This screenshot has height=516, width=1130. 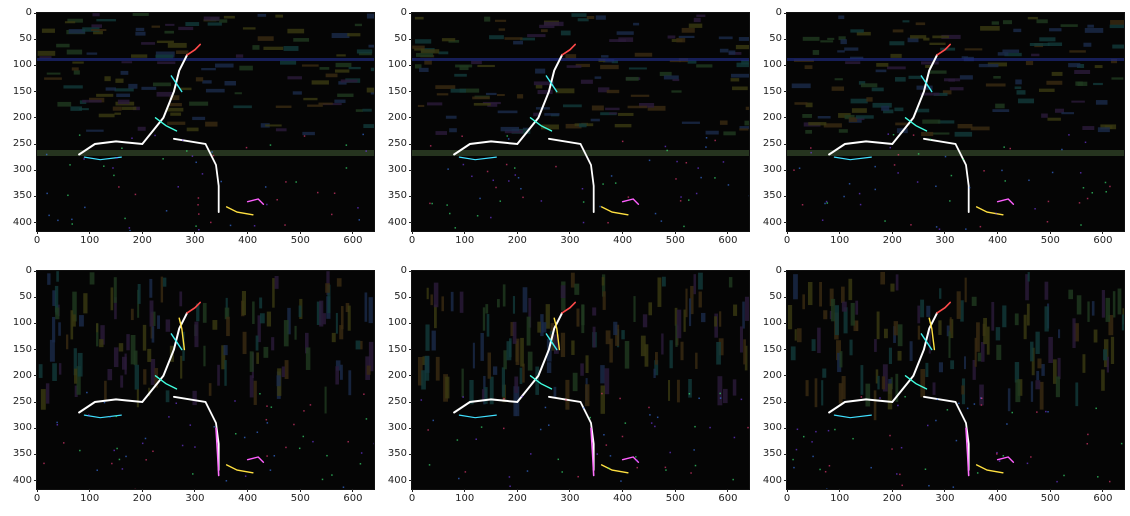 I want to click on image-panel-r0-c2, so click(x=955, y=122).